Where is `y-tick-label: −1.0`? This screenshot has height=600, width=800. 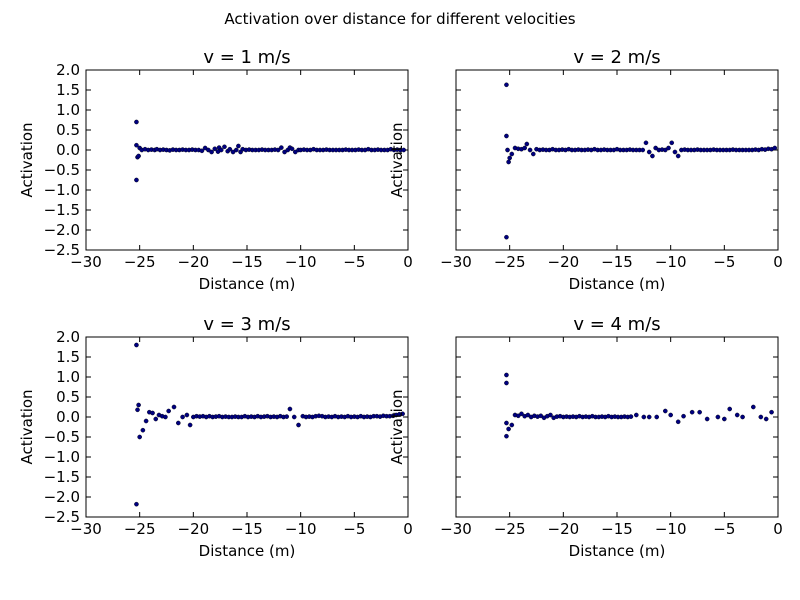
y-tick-label: −1.0 is located at coordinates (62, 190).